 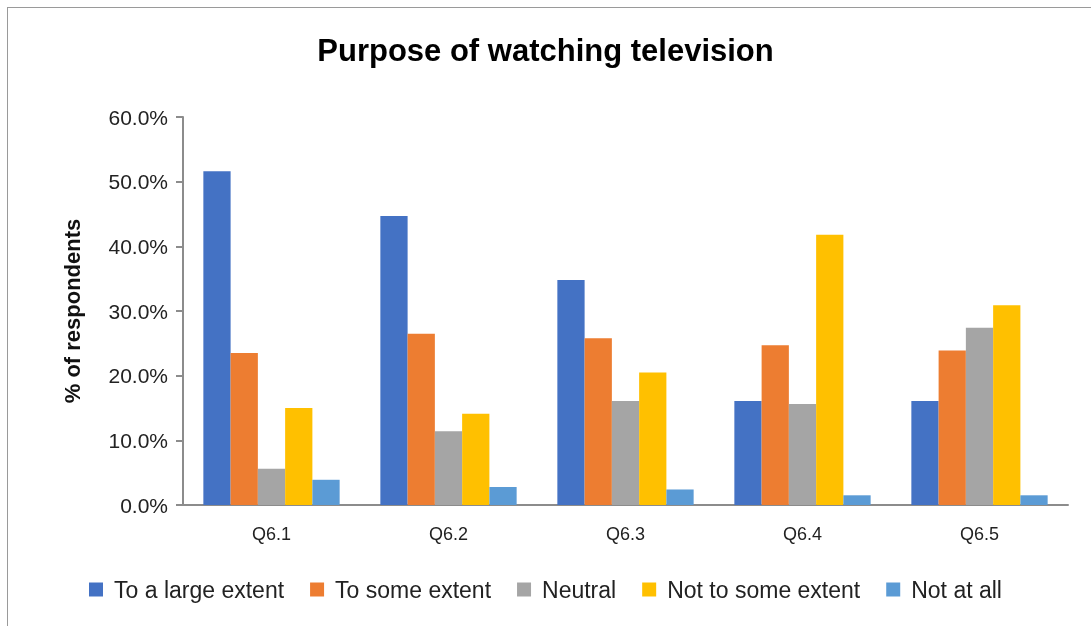 What do you see at coordinates (545, 50) in the screenshot?
I see `chart-title: Purpose of watching television` at bounding box center [545, 50].